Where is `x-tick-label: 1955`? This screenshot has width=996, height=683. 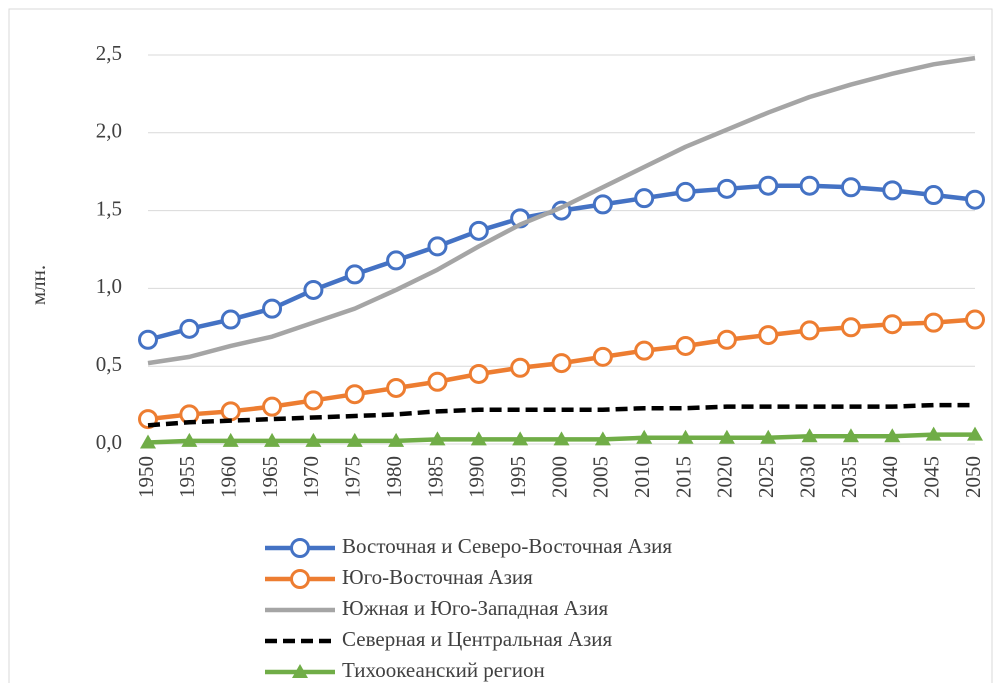 x-tick-label: 1955 is located at coordinates (187, 477).